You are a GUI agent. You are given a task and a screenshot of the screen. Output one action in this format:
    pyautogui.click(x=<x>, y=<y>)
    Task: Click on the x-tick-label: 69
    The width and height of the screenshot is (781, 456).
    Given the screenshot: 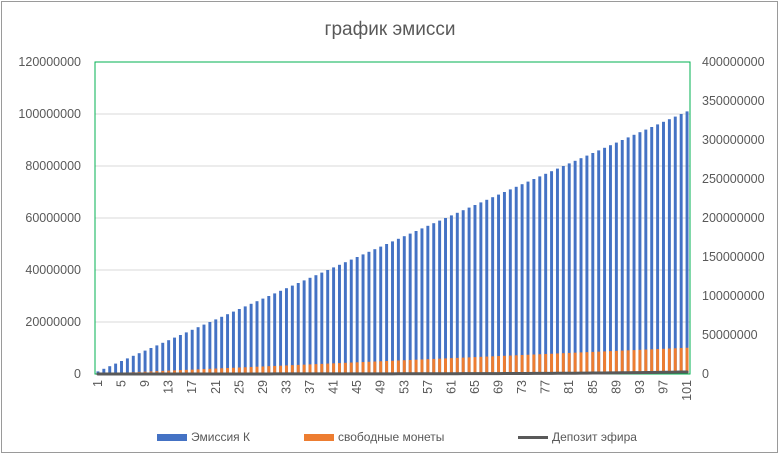 What is the action you would take?
    pyautogui.click(x=499, y=387)
    